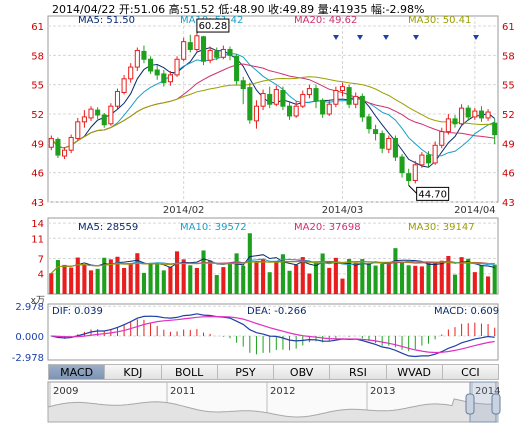 This screenshot has width=522, height=427. What do you see at coordinates (37, 174) in the screenshot?
I see `price-y-tick-left: 46` at bounding box center [37, 174].